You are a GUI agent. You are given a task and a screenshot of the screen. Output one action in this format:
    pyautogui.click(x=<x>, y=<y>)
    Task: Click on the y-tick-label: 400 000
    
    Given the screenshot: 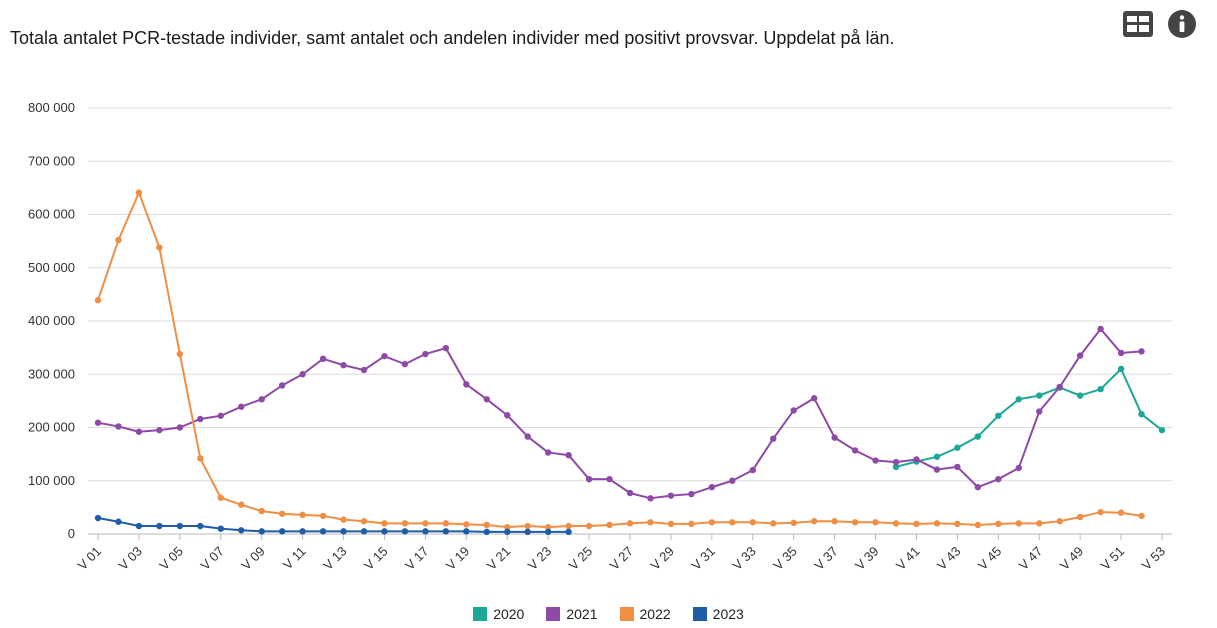 What is the action you would take?
    pyautogui.click(x=51, y=320)
    